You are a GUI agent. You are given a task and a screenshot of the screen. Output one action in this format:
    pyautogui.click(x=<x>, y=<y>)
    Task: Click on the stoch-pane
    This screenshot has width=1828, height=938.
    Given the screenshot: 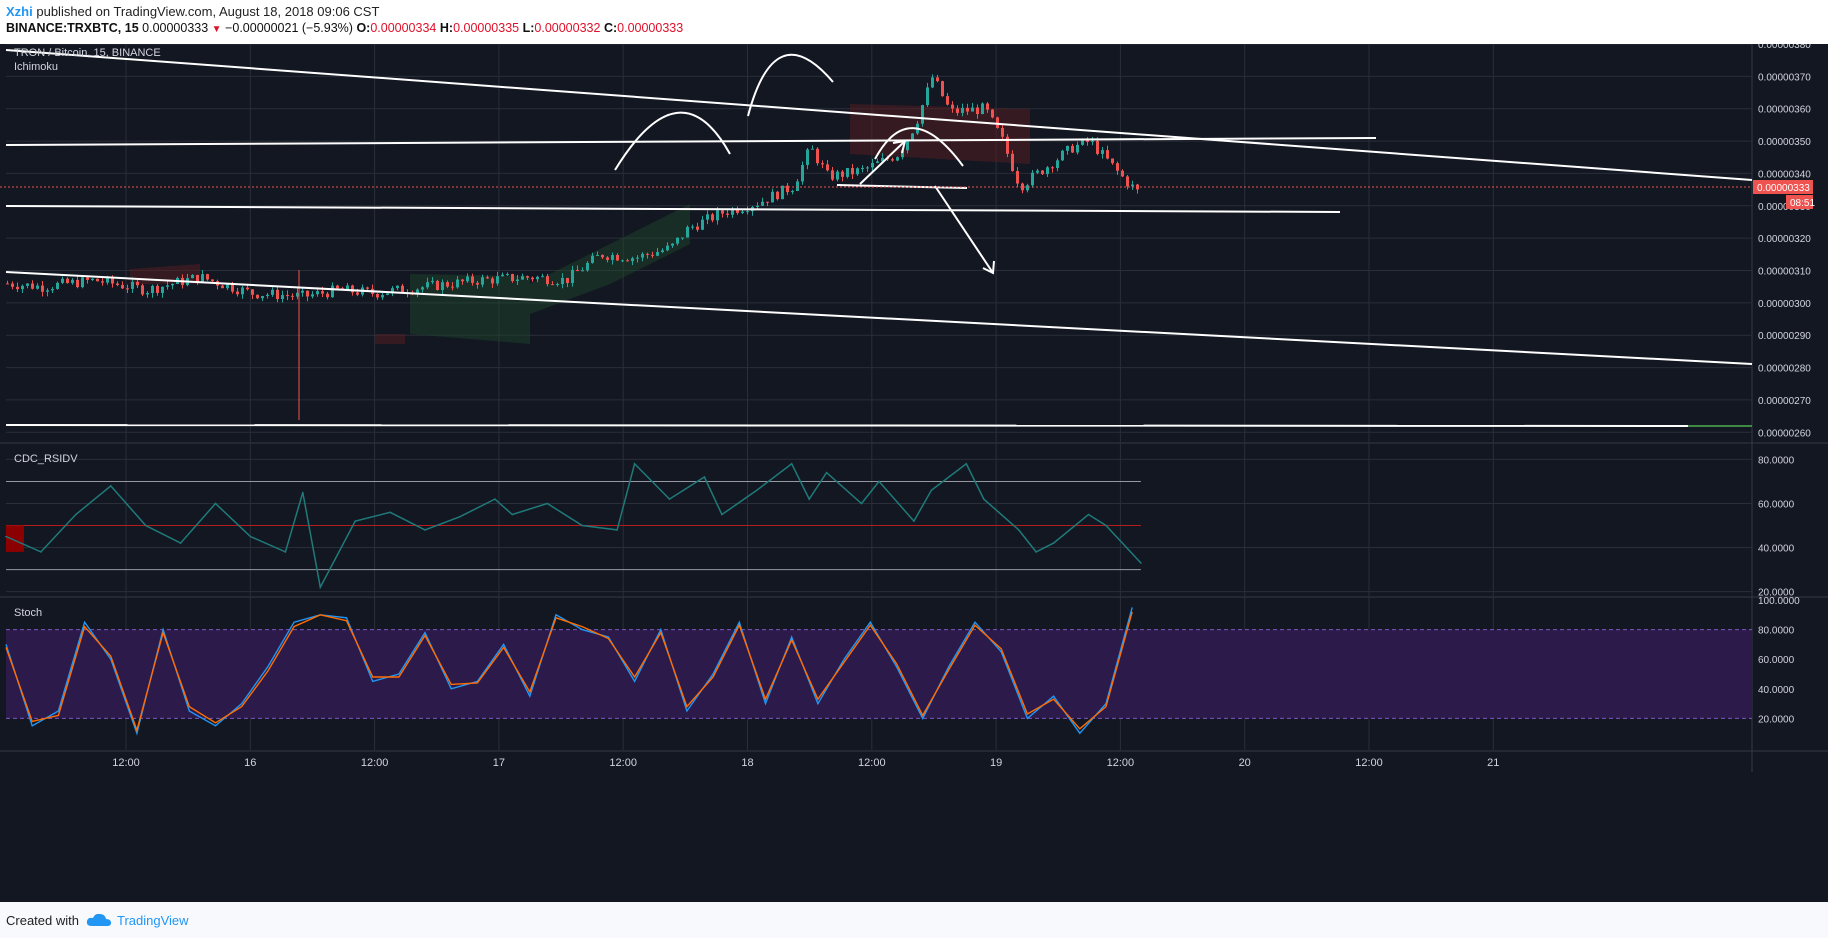 What is the action you would take?
    pyautogui.click(x=878, y=671)
    